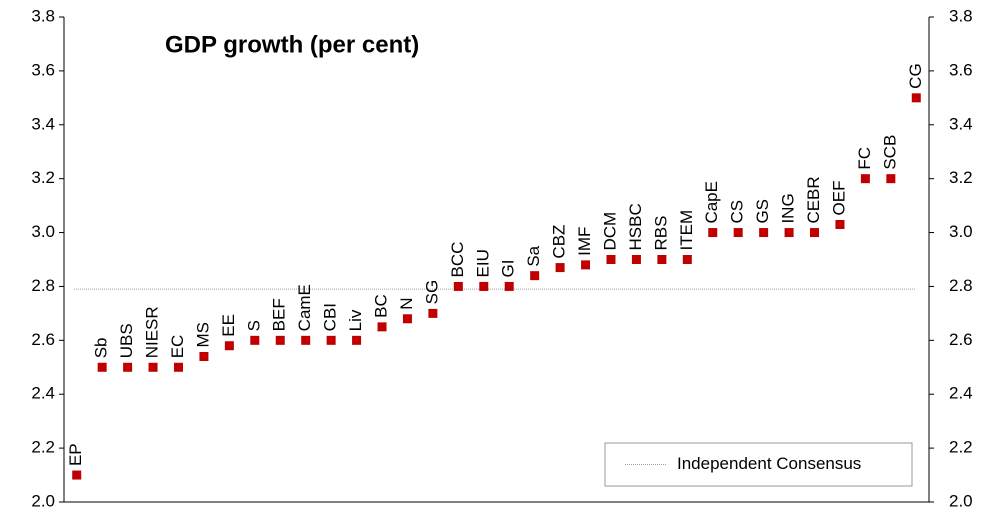 The width and height of the screenshot is (987, 516). Describe the element at coordinates (43, 15) in the screenshot. I see `y-tick-label: 3.8` at that location.